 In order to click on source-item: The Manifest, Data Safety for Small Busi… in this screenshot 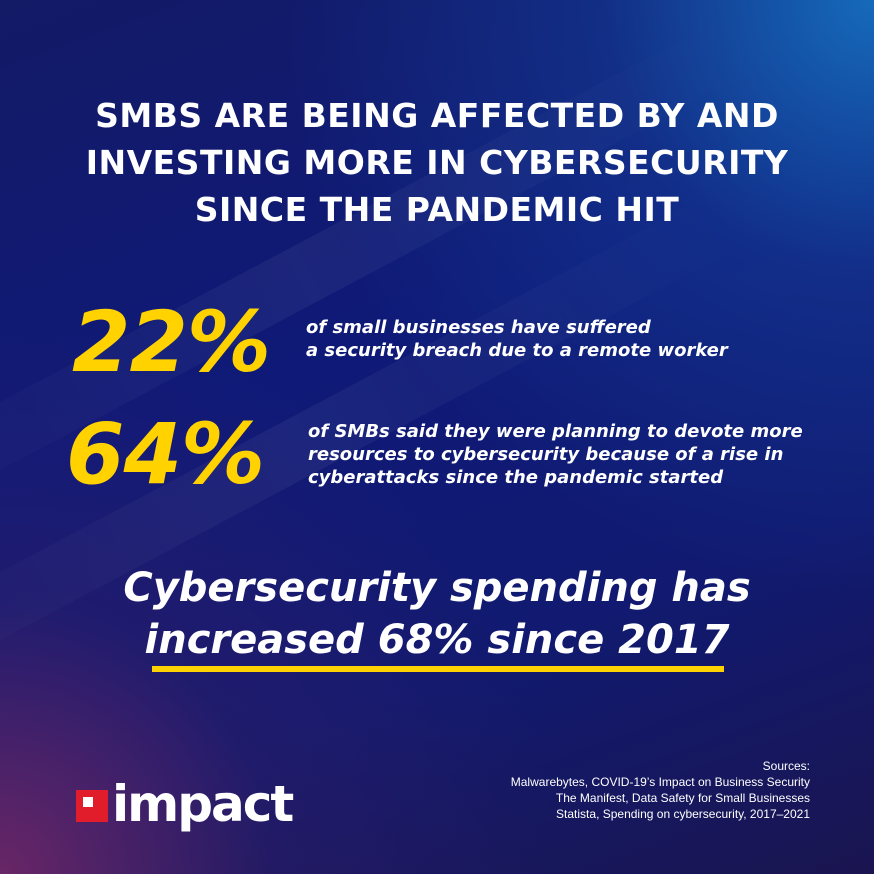, I will do `click(682, 798)`.